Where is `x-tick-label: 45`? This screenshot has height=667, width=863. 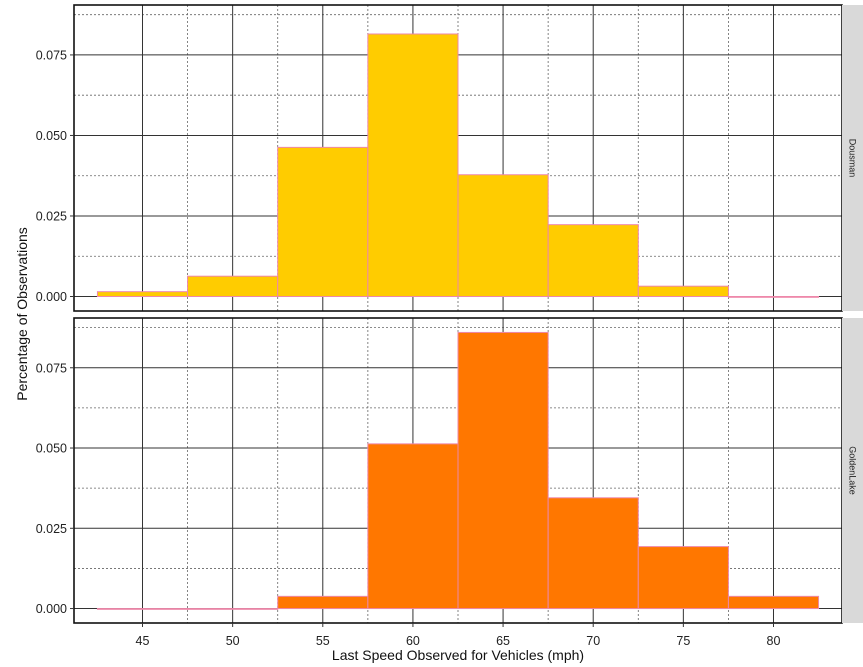
x-tick-label: 45 is located at coordinates (143, 641).